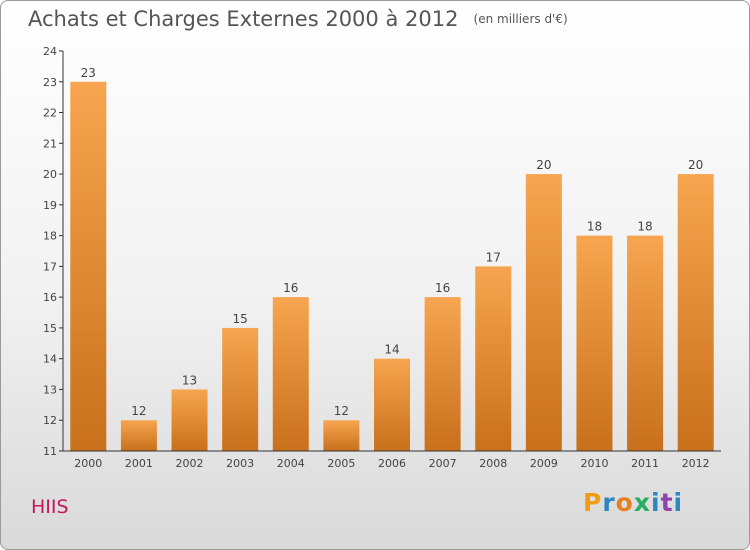 This screenshot has width=750, height=550. I want to click on y-tick-label: 22, so click(50, 113).